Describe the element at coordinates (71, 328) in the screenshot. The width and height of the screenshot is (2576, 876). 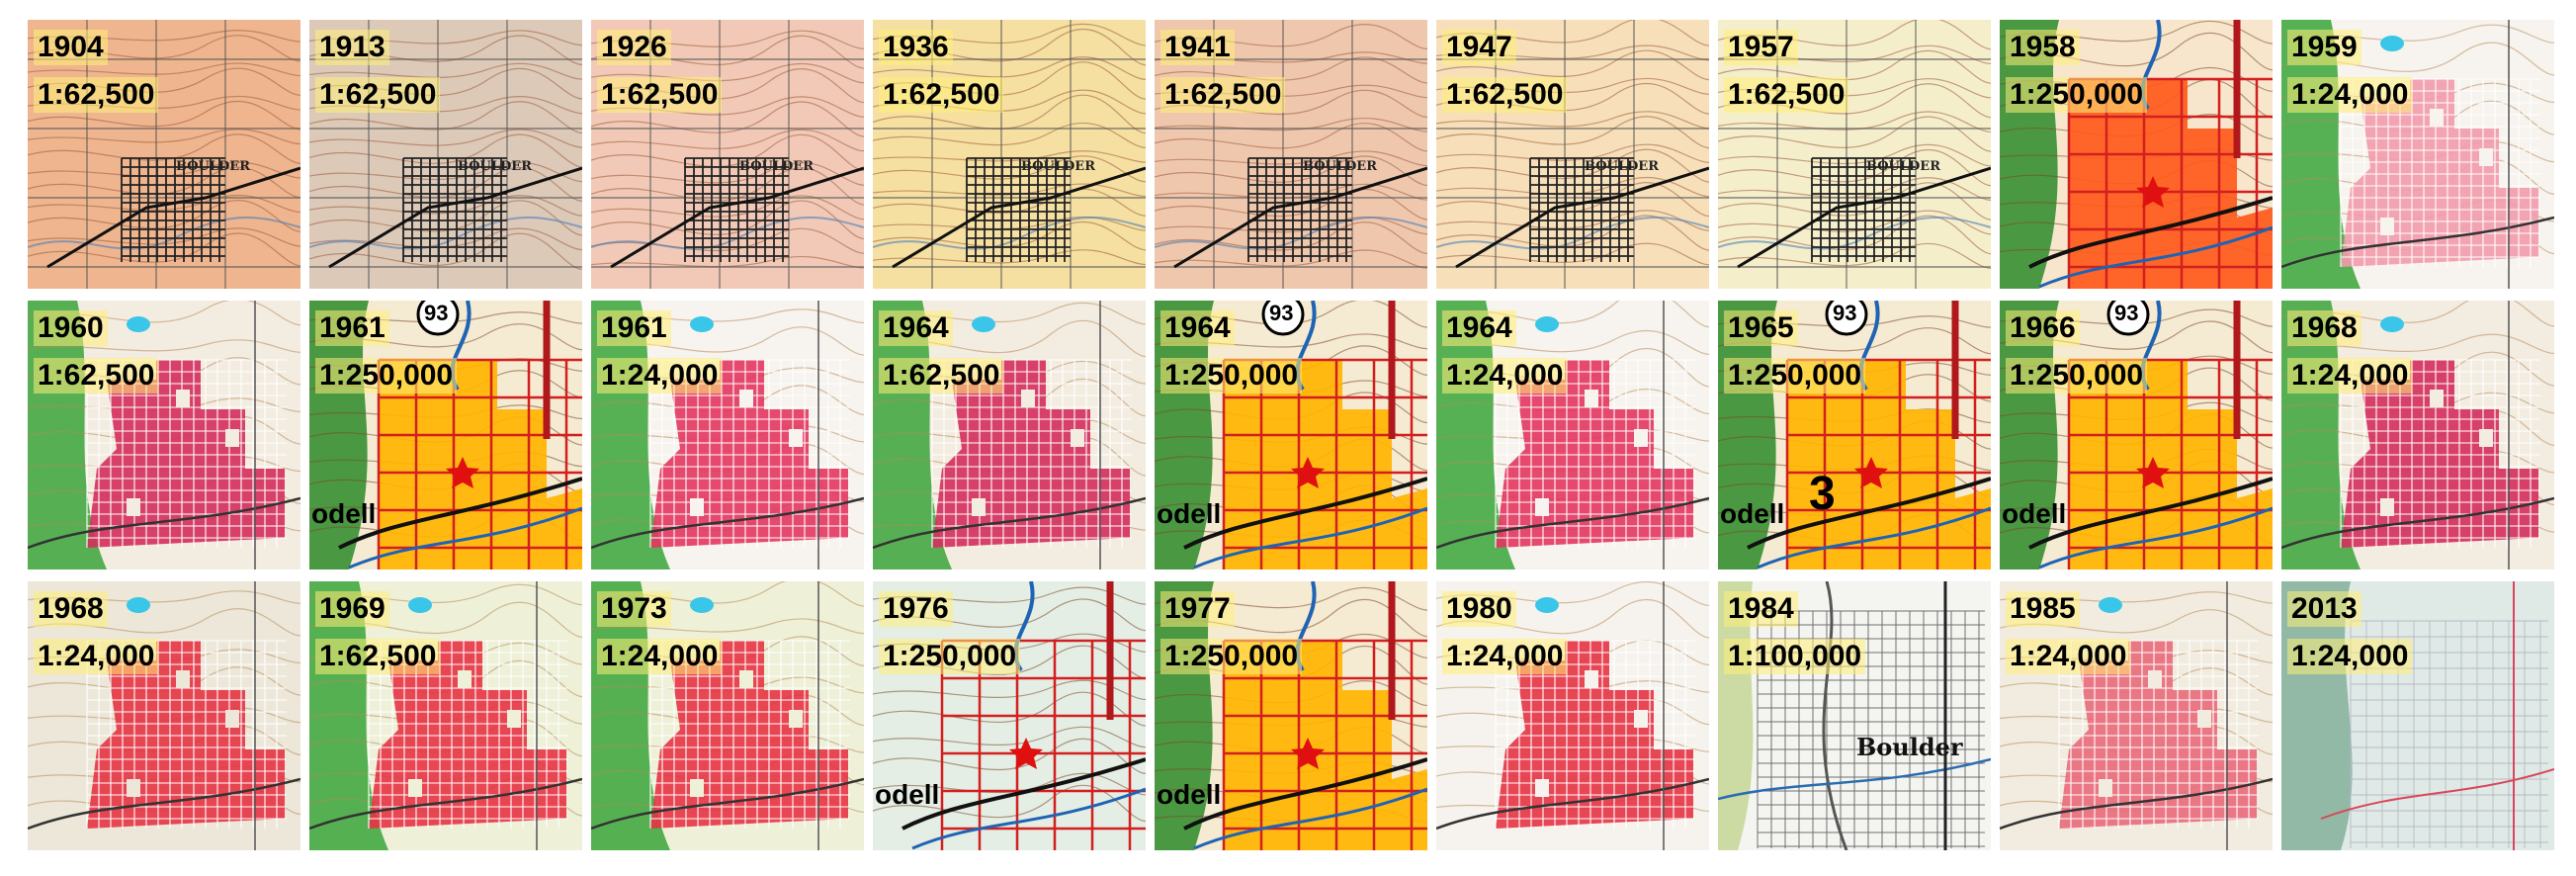
I see `map-year-label: 1960` at that location.